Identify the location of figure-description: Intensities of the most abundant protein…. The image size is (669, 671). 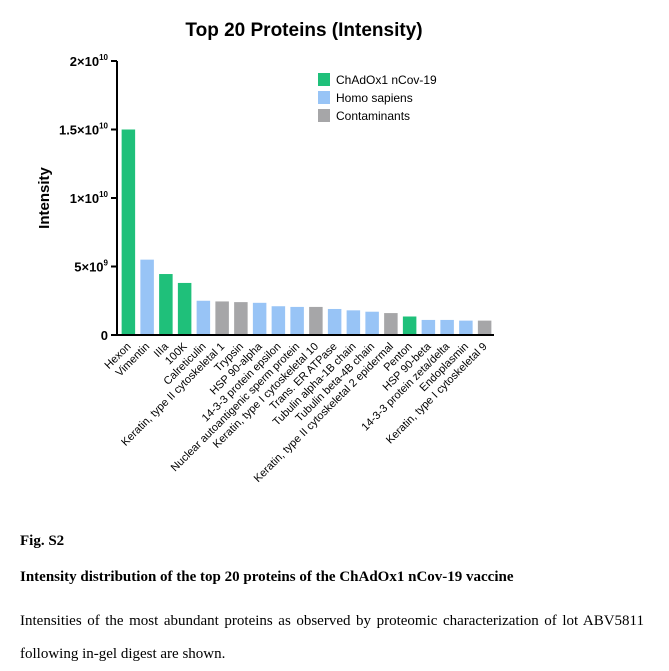
(332, 637).